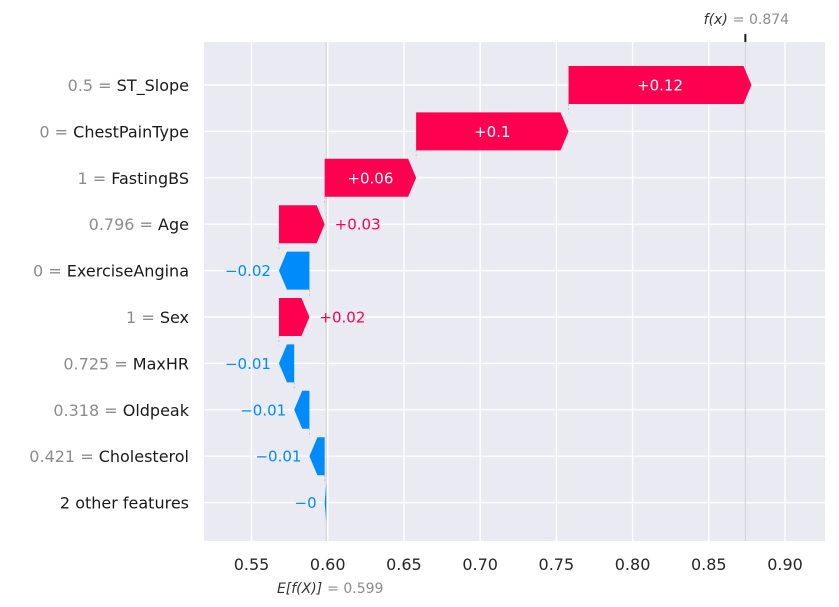 The height and width of the screenshot is (607, 839). What do you see at coordinates (355, 589) in the screenshot?
I see `base-value-number: = 0.599` at bounding box center [355, 589].